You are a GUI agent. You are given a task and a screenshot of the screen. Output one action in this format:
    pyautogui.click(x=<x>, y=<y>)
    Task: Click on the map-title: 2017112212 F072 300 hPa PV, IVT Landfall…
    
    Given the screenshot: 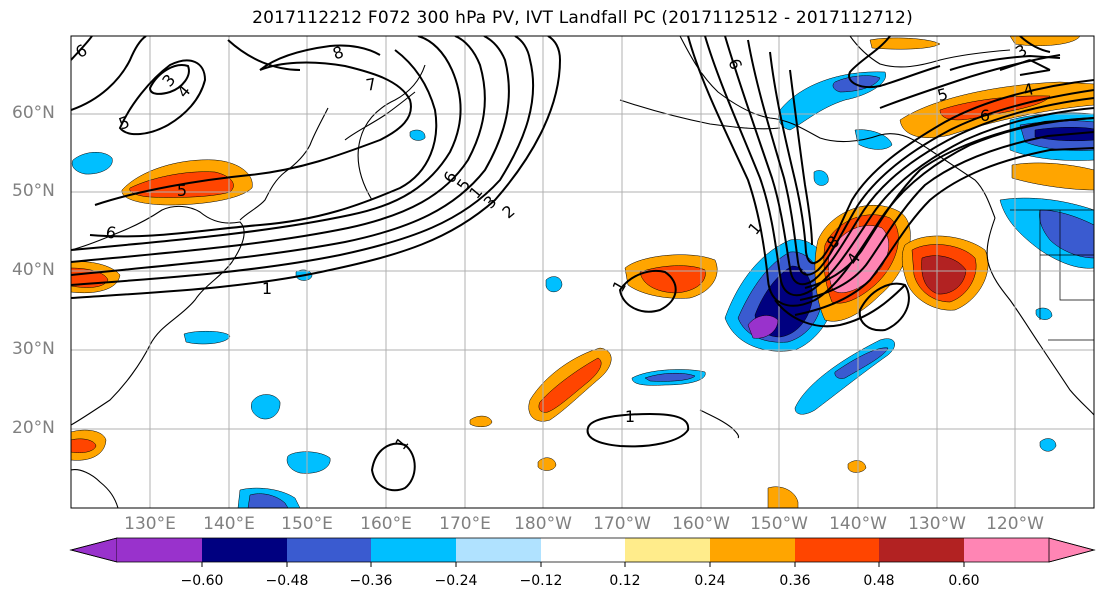 What is the action you would take?
    pyautogui.click(x=582, y=18)
    